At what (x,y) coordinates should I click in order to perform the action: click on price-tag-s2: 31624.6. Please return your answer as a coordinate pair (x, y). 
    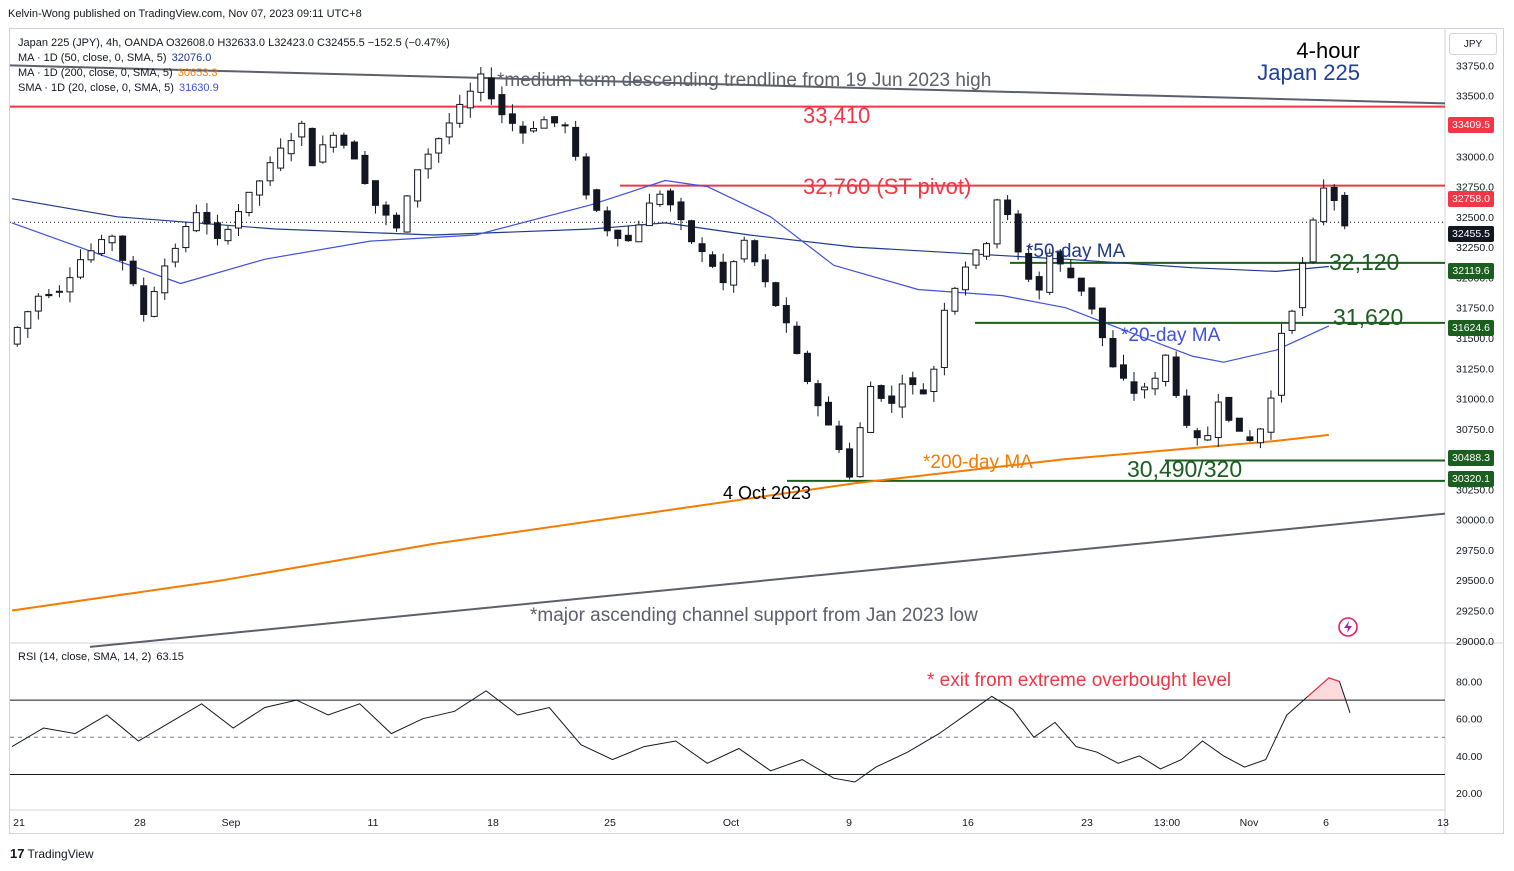
    Looking at the image, I should click on (1471, 328).